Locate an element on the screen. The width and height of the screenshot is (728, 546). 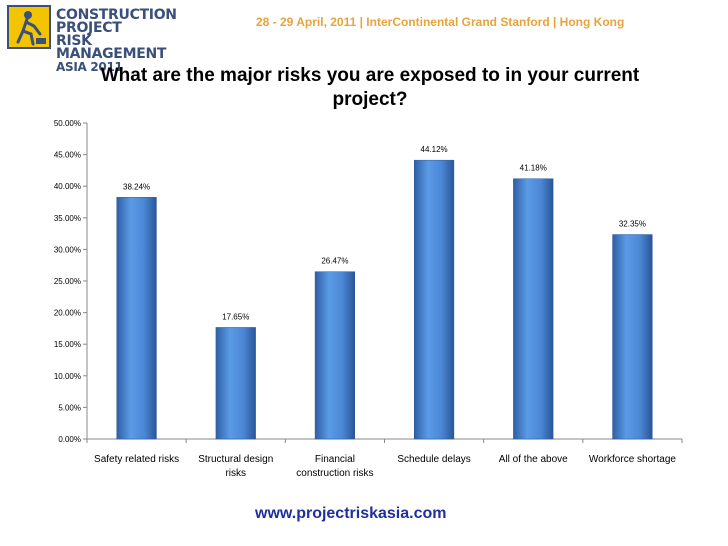
category-label: Safety related risks is located at coordinates (136, 459).